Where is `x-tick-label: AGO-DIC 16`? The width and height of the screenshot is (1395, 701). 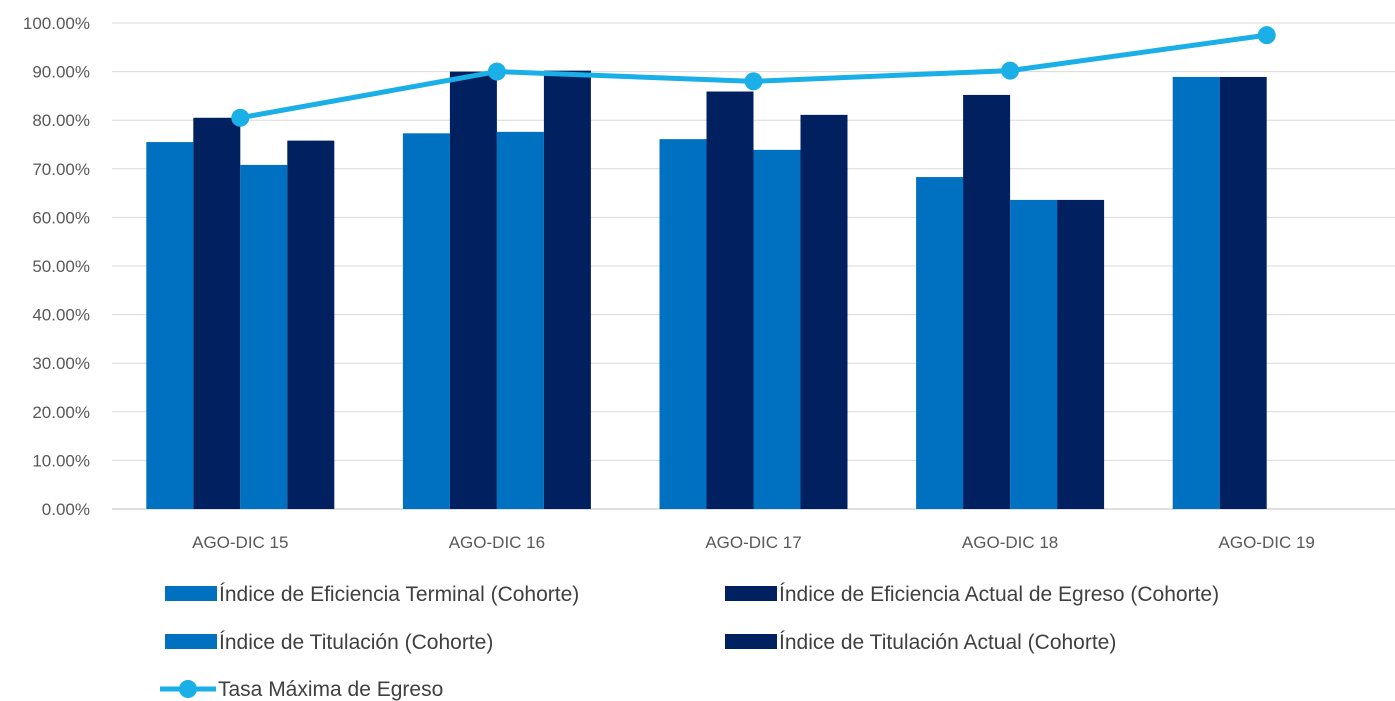 x-tick-label: AGO-DIC 16 is located at coordinates (497, 542).